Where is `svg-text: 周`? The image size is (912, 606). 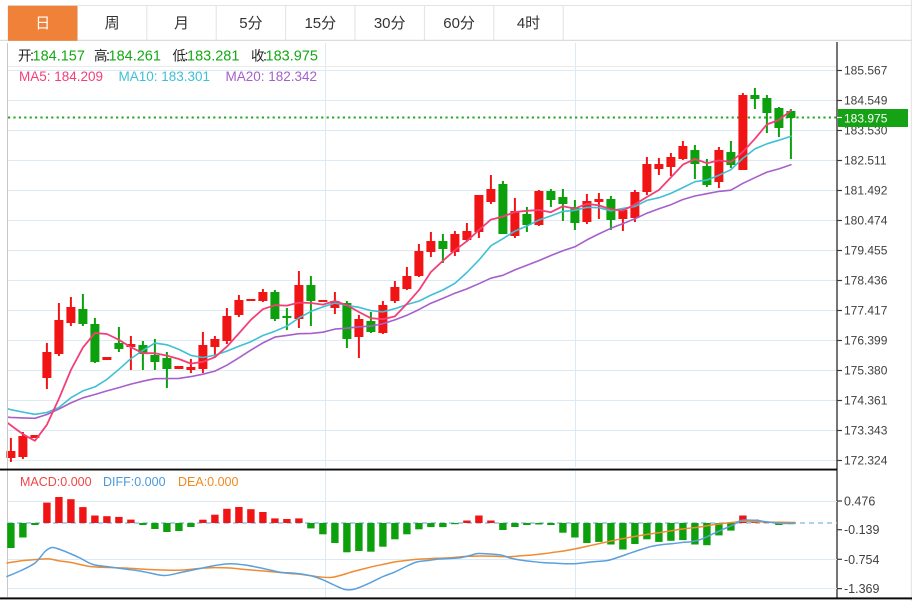 svg-text: 周 is located at coordinates (112, 23).